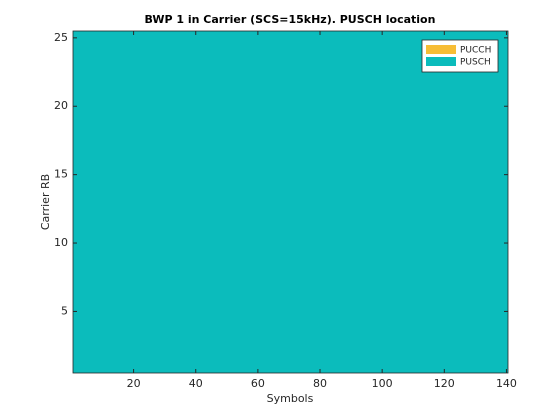 The image size is (560, 420). What do you see at coordinates (258, 383) in the screenshot?
I see `x-tick-label: 60` at bounding box center [258, 383].